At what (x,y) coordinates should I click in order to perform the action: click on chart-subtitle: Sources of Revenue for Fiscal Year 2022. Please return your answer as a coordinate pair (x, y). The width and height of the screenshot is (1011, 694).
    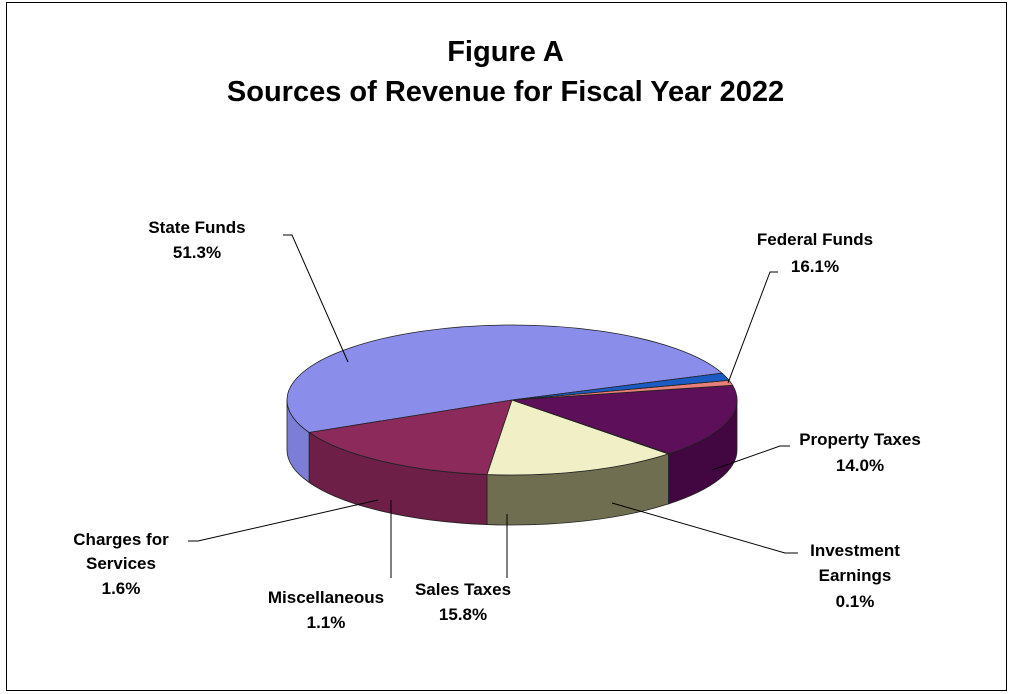
    Looking at the image, I should click on (505, 92).